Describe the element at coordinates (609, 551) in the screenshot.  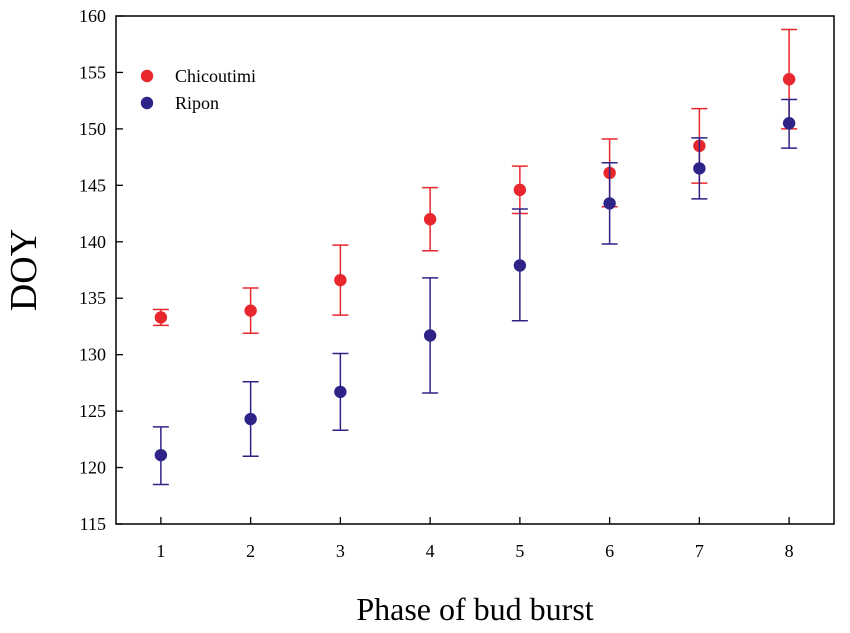
I see `x-tick-label: 6` at that location.